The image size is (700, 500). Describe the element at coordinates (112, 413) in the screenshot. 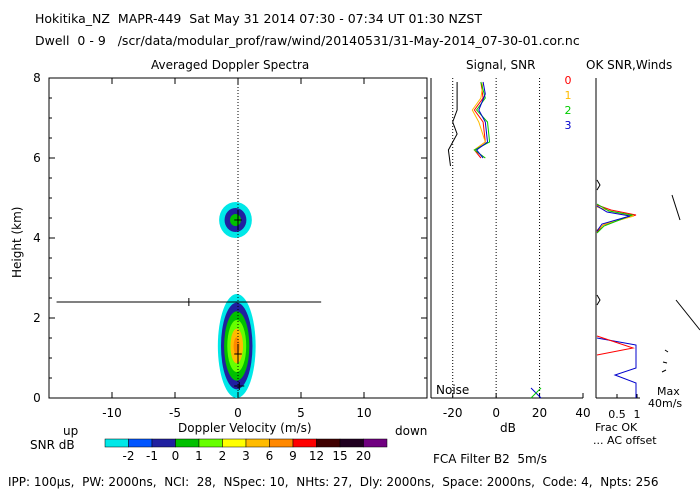

I see `x-tick-label: -10` at that location.